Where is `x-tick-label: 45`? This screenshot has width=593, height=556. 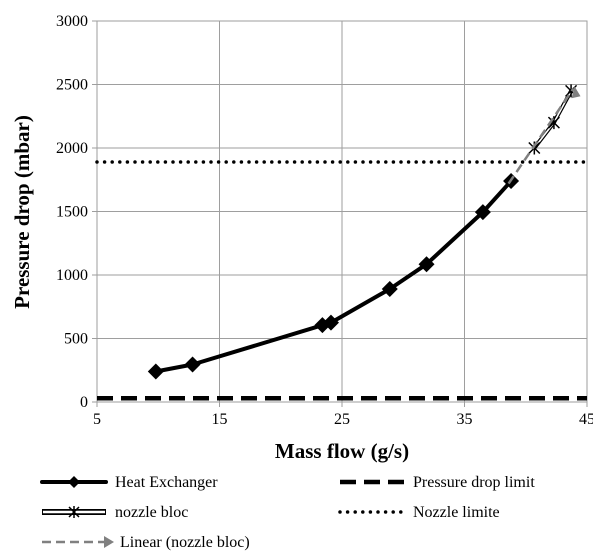
x-tick-label: 45 is located at coordinates (586, 419).